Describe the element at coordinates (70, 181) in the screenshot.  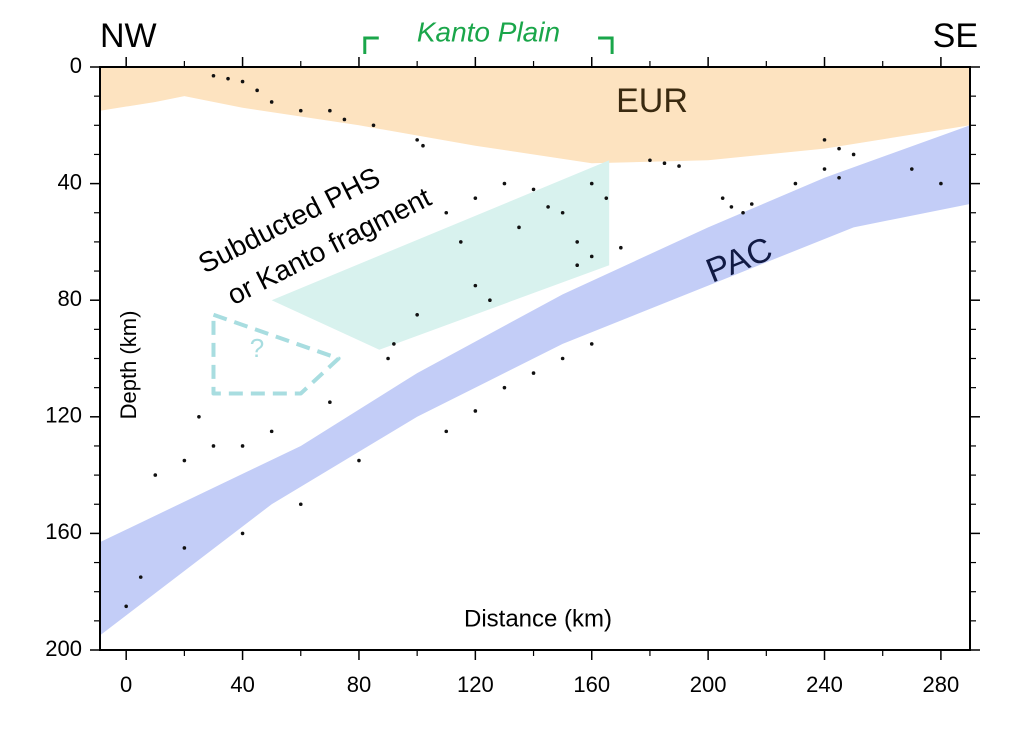
I see `y-tick-label: 40` at that location.